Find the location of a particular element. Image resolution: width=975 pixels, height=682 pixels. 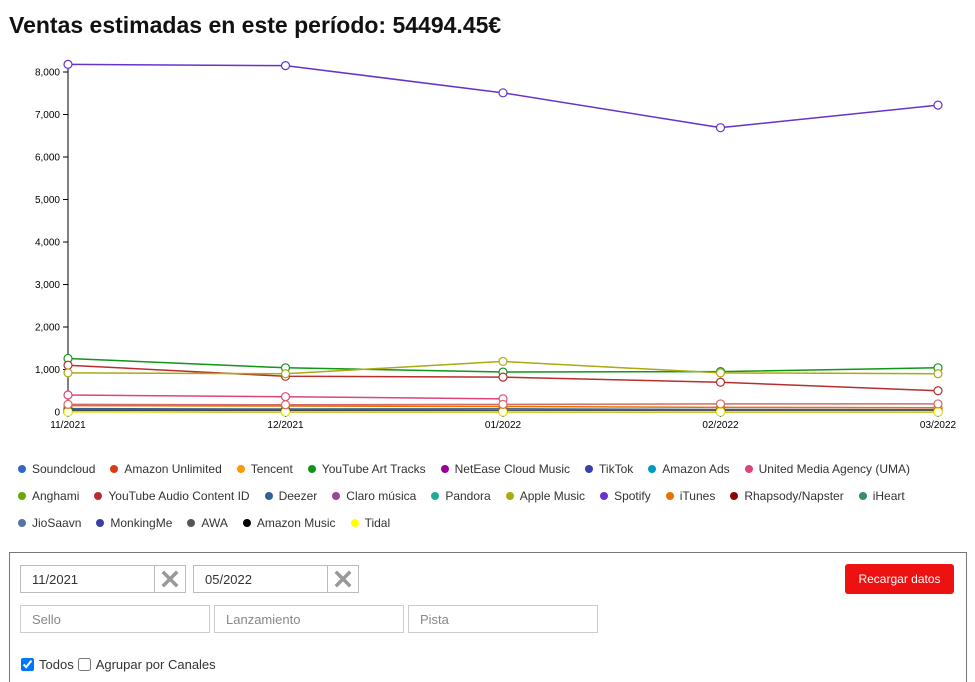

y-tick-label: 3,000 is located at coordinates (47, 285).